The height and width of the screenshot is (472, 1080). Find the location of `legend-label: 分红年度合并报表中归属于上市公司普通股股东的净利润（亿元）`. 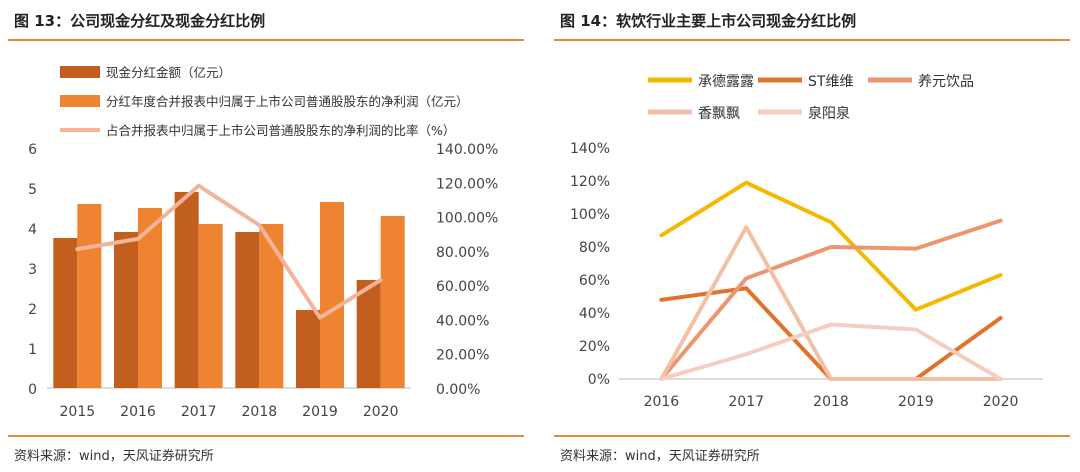

legend-label: 分红年度合并报表中归属于上市公司普通股股东的净利润（亿元） is located at coordinates (287, 101).